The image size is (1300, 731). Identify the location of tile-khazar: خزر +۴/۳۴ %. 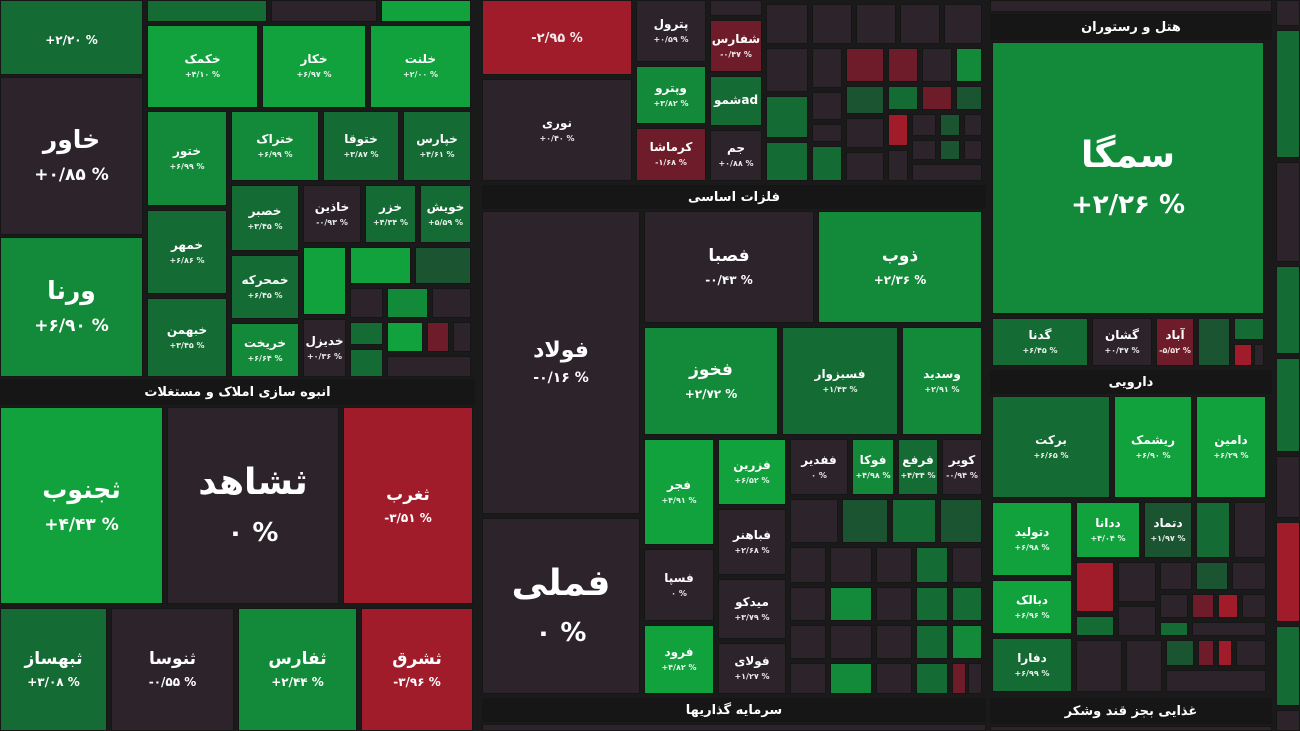
(390, 214).